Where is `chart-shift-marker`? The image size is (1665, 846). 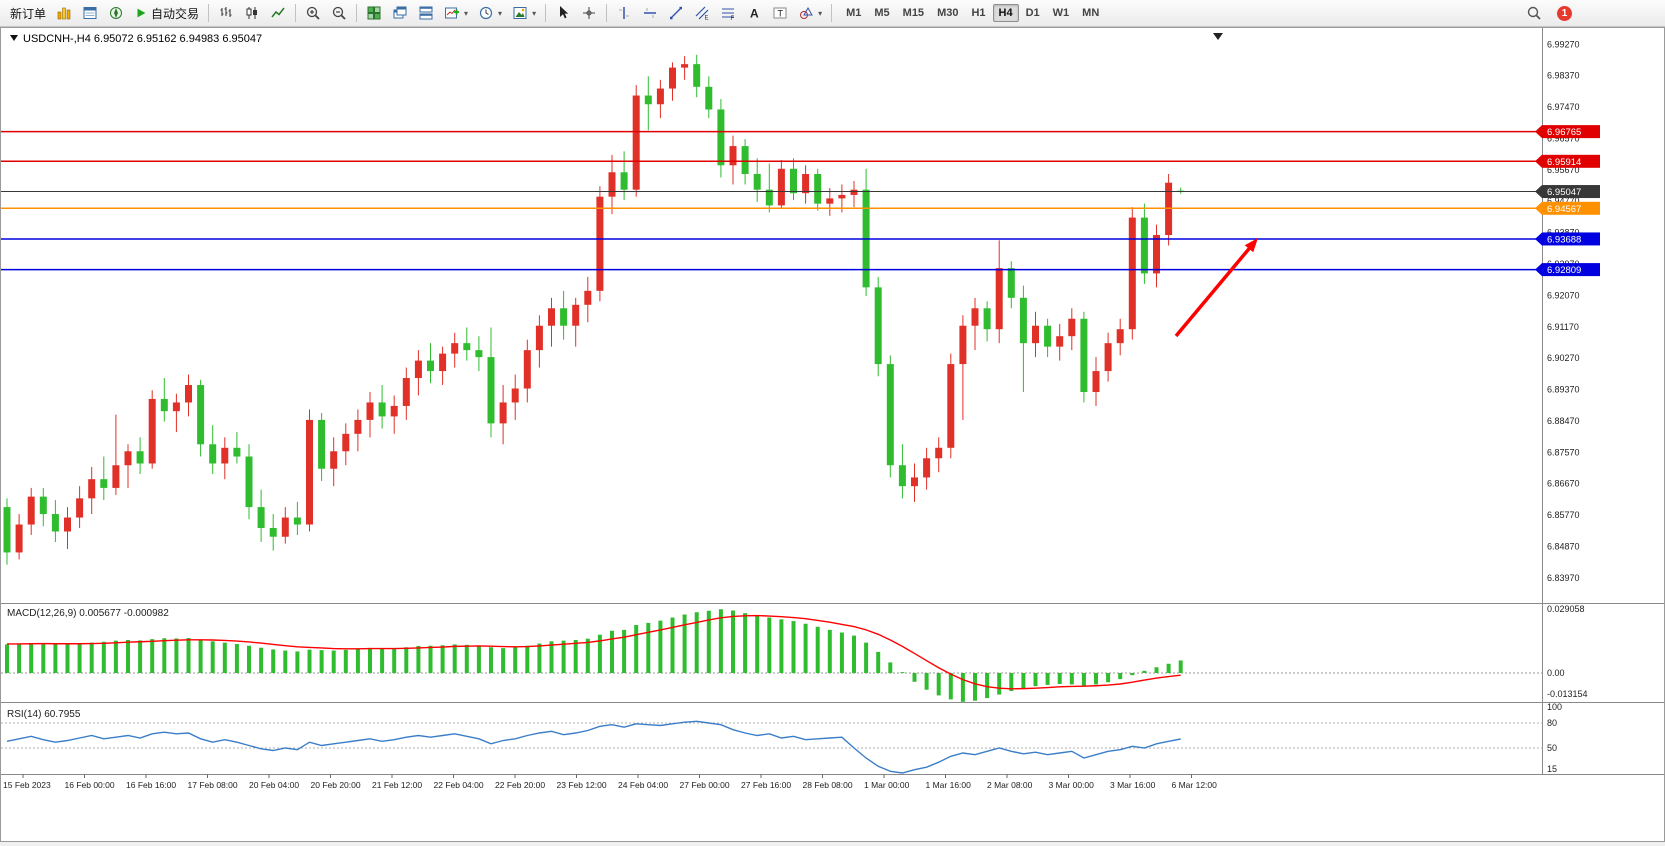
chart-shift-marker is located at coordinates (1218, 36).